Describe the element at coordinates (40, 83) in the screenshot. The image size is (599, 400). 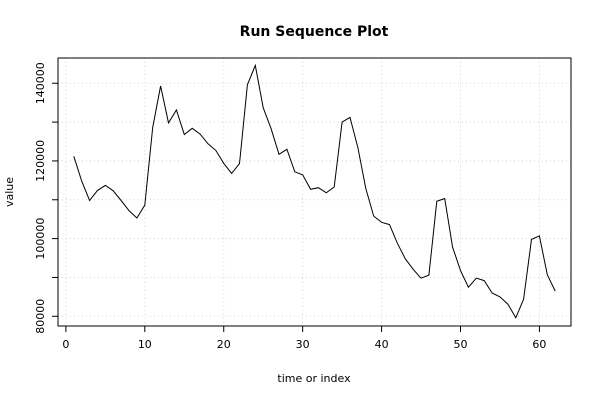
I see `y-tick-label-3: 140000` at that location.